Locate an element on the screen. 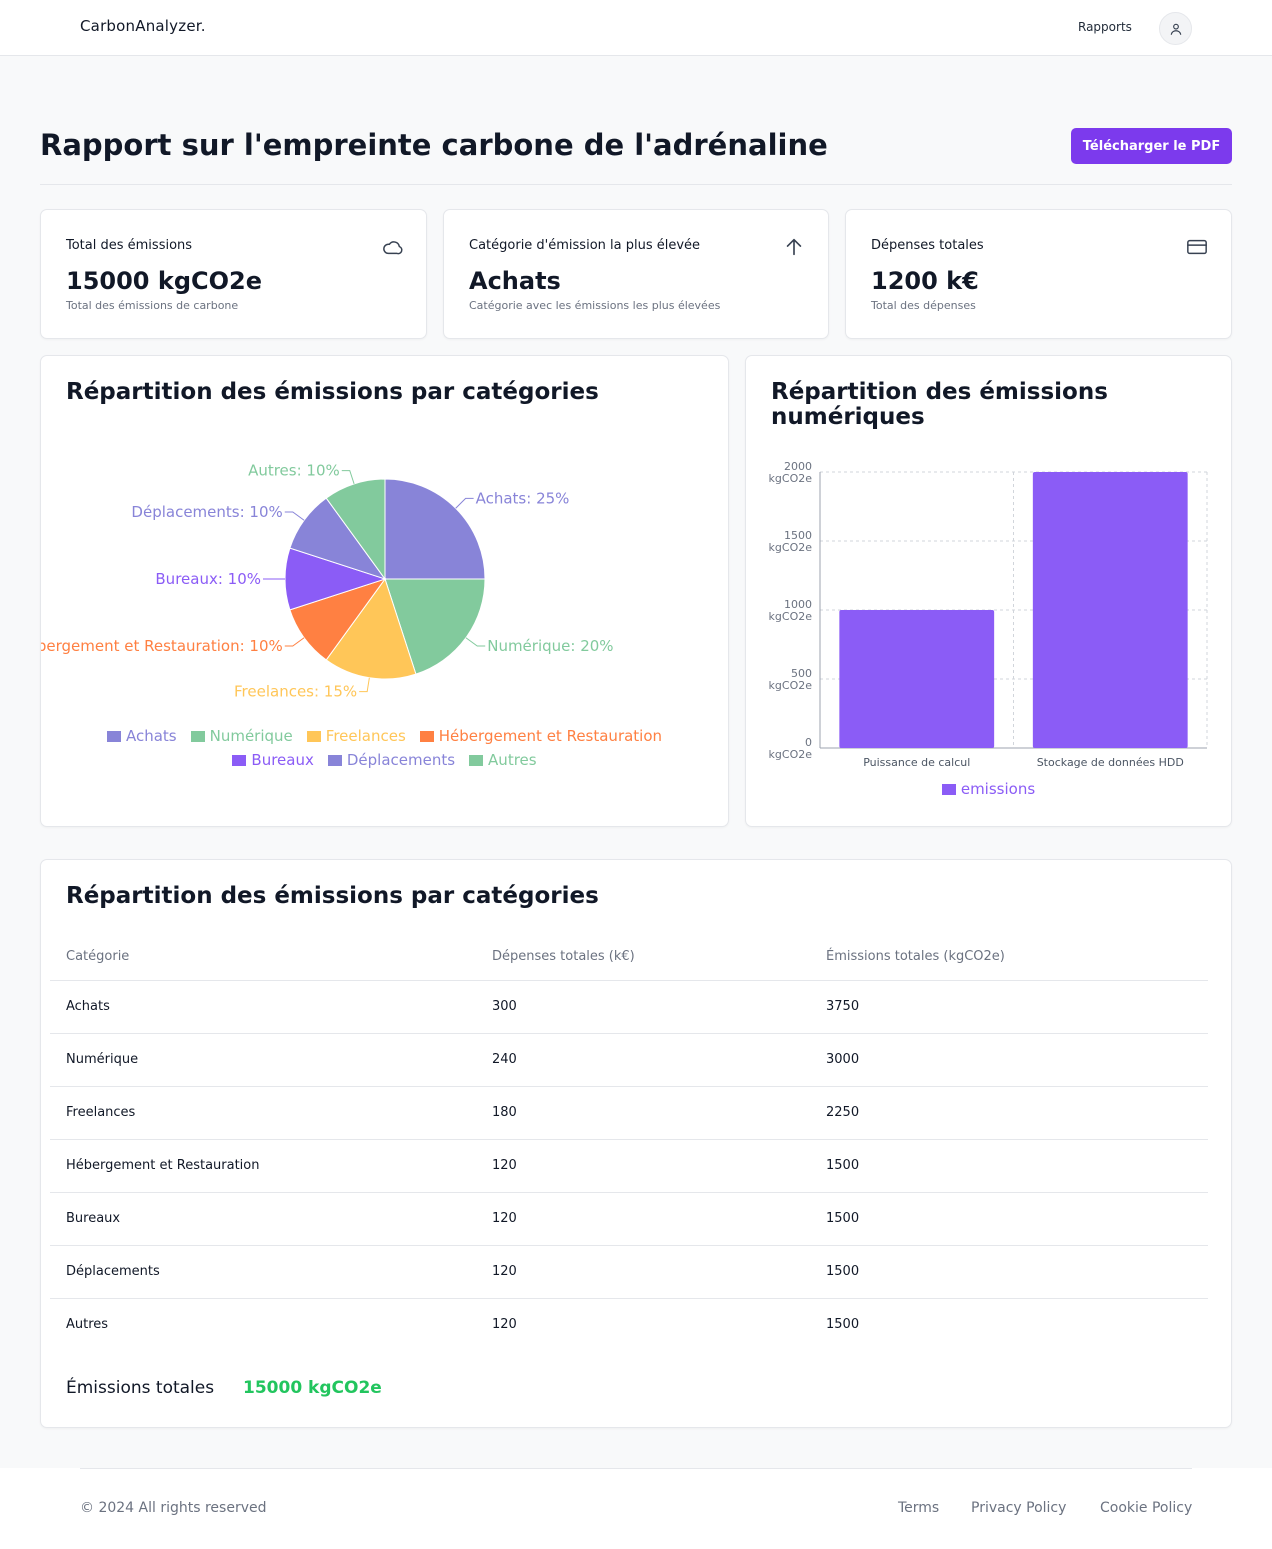  cell-category: Bureaux is located at coordinates (263, 1219).